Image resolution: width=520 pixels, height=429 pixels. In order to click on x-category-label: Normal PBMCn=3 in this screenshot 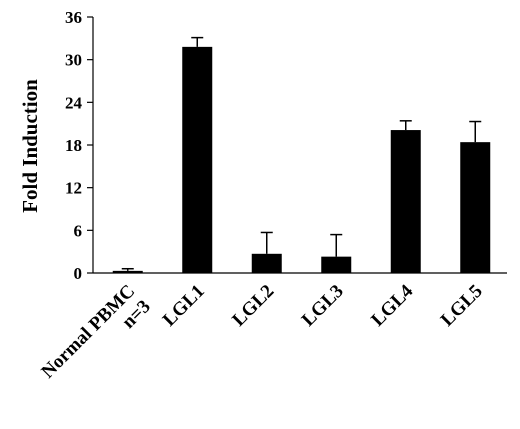, I will do `click(95, 339)`.